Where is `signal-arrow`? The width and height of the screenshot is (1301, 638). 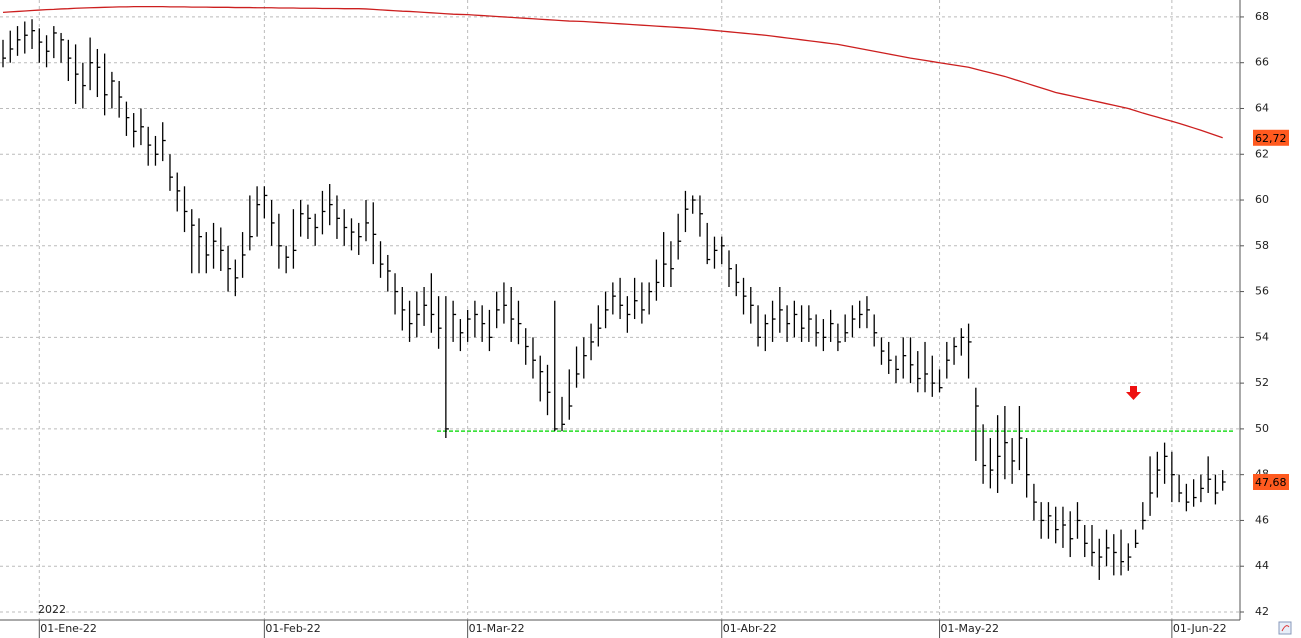 signal-arrow is located at coordinates (1133, 393).